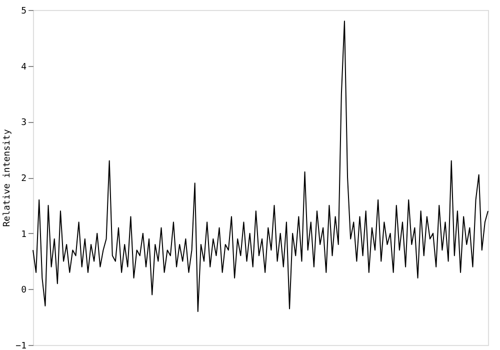  I want to click on y-tick-label: −1, so click(21, 346).